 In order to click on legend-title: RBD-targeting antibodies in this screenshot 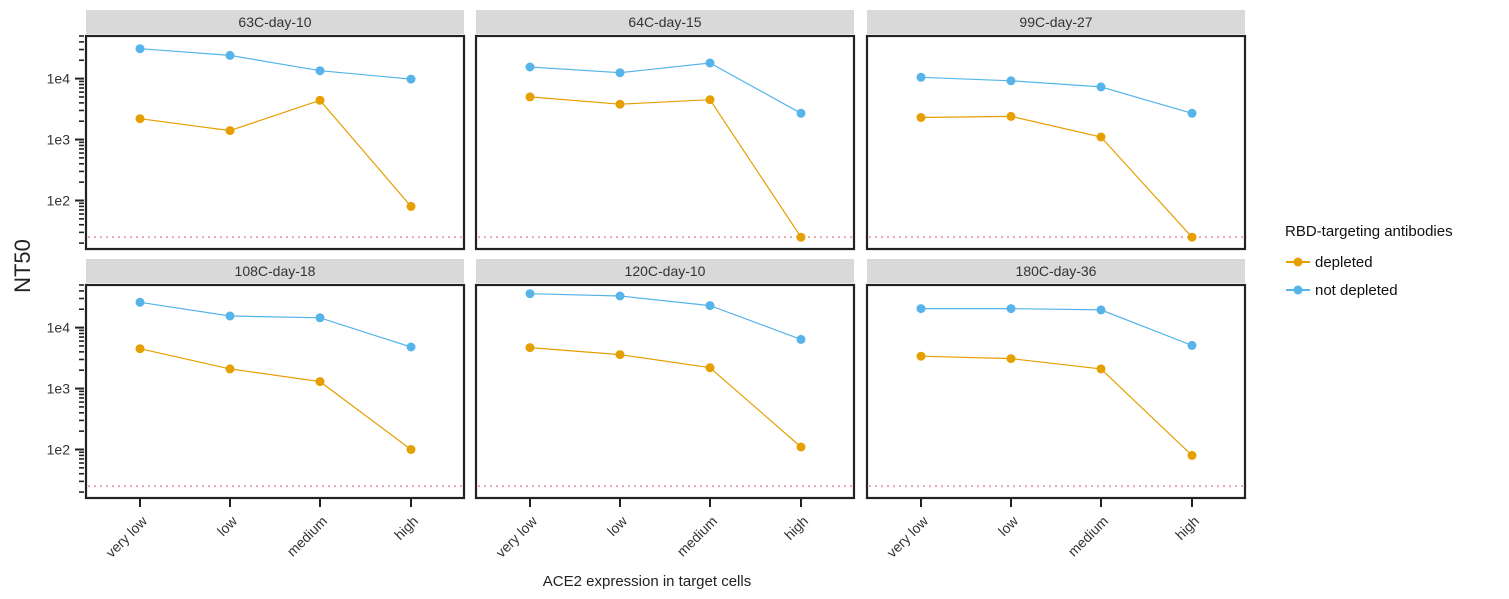, I will do `click(1369, 231)`.